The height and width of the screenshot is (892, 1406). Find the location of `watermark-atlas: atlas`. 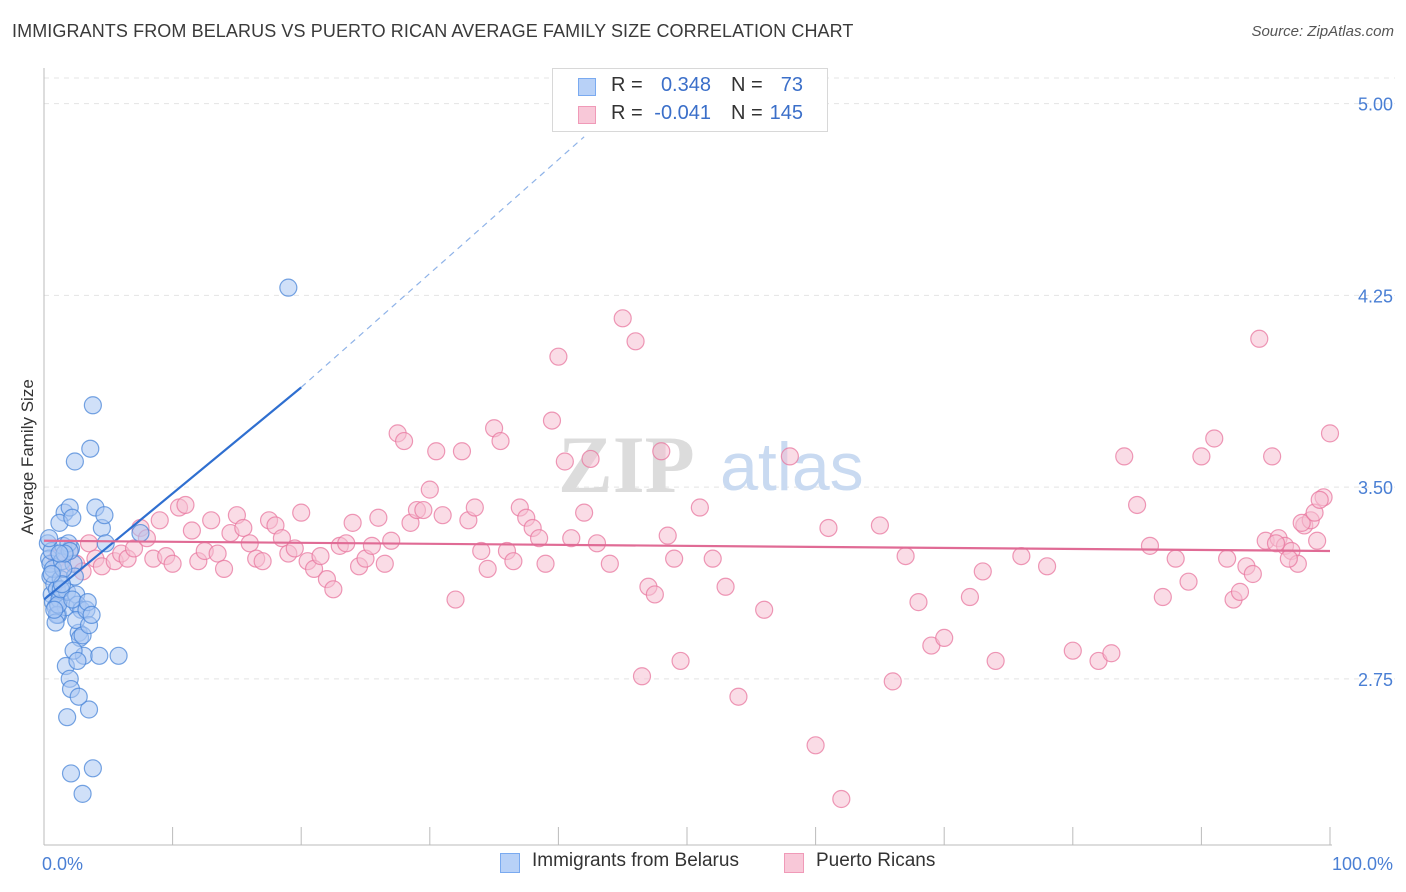

watermark-atlas: atlas is located at coordinates (792, 467).